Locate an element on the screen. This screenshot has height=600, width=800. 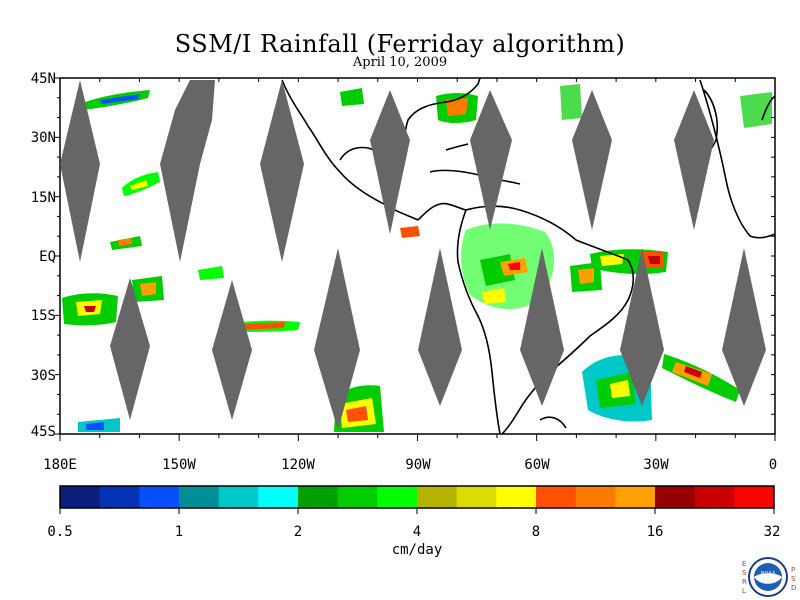
esrl-letter: R is located at coordinates (744, 582).